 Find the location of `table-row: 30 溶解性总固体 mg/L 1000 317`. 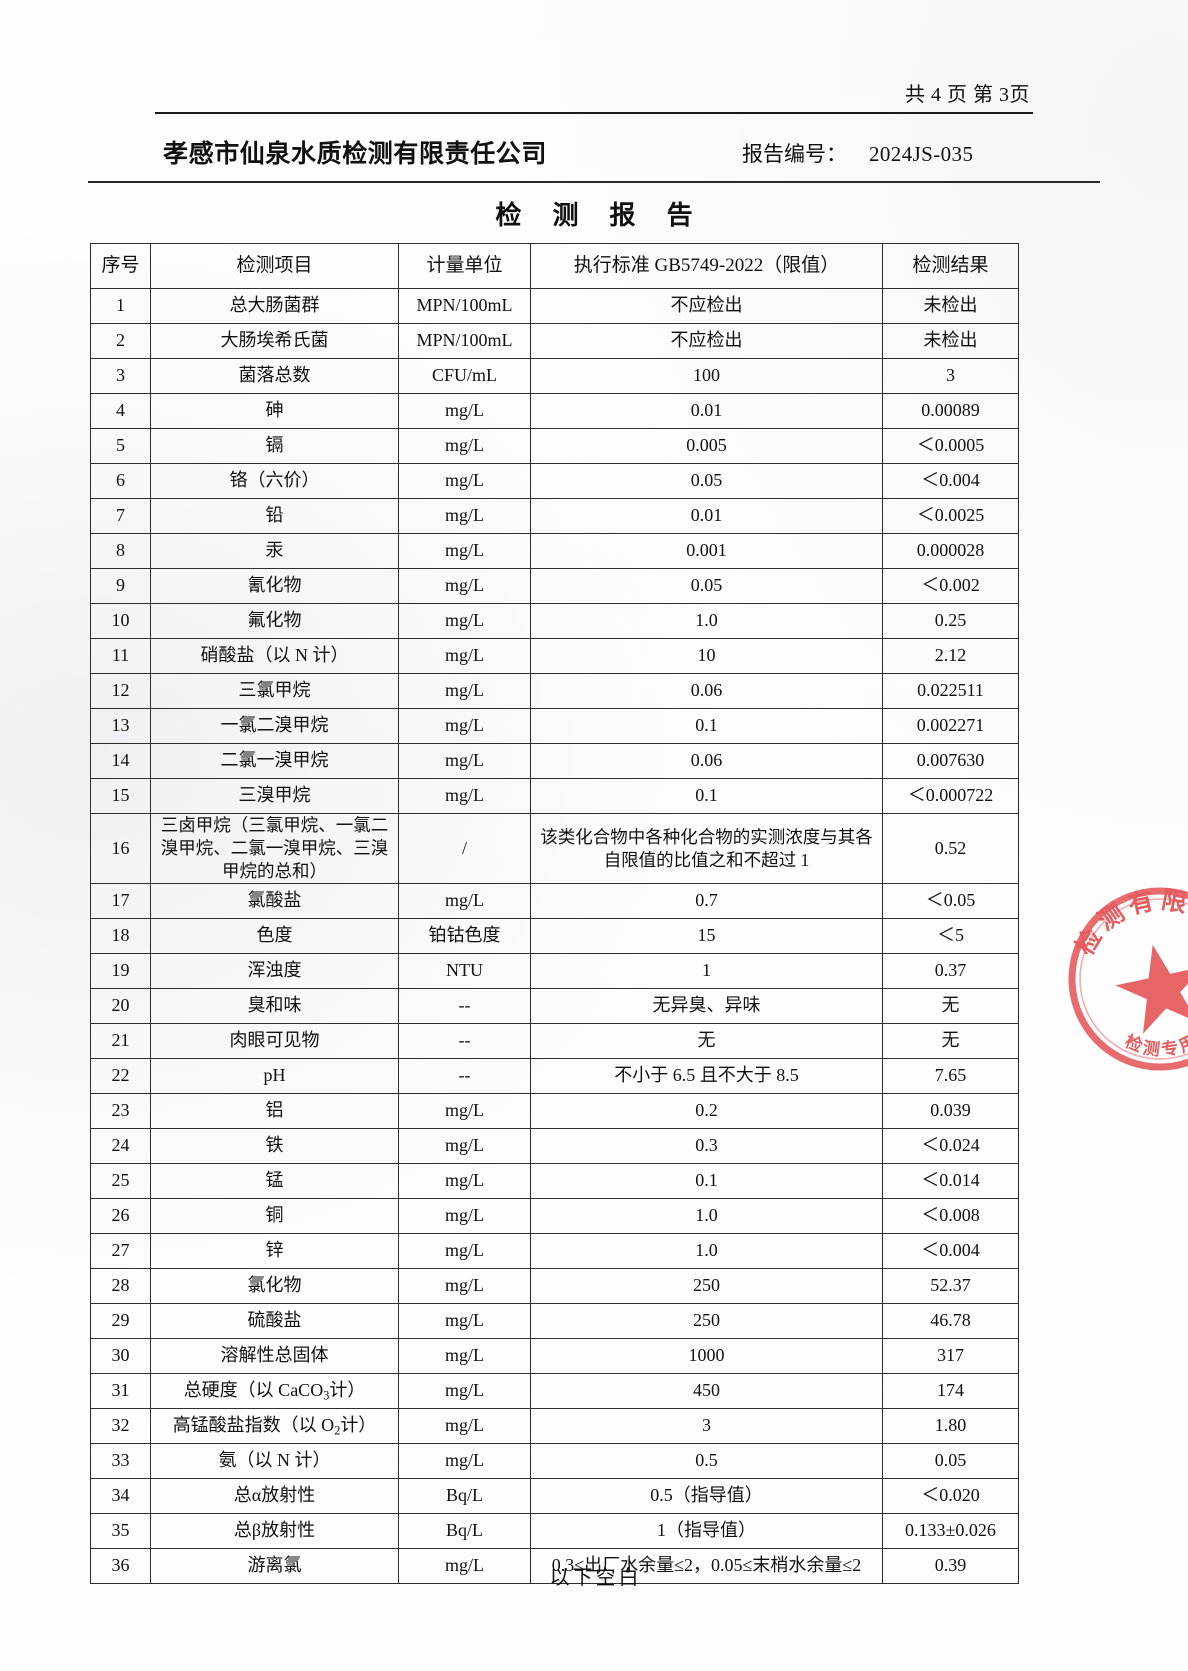

table-row: 30 溶解性总固体 mg/L 1000 317 is located at coordinates (554, 1356).